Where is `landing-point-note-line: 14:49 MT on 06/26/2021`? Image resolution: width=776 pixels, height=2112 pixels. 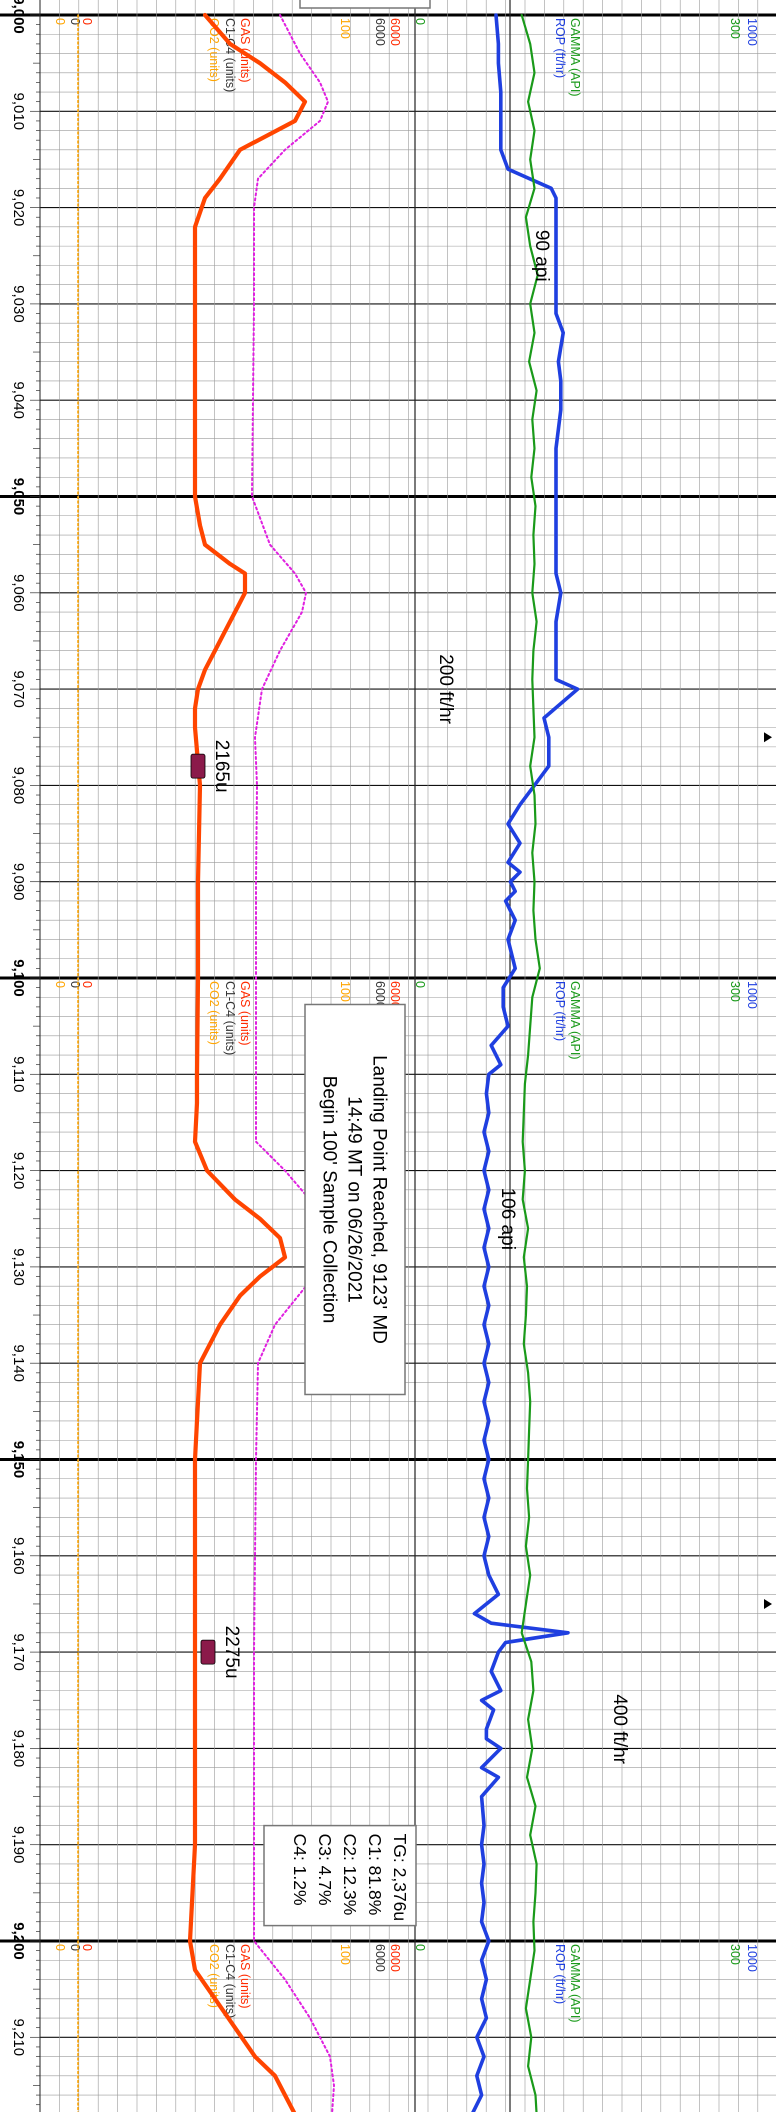
landing-point-note-line: 14:49 MT on 06/26/2021 is located at coordinates (353, 1199).